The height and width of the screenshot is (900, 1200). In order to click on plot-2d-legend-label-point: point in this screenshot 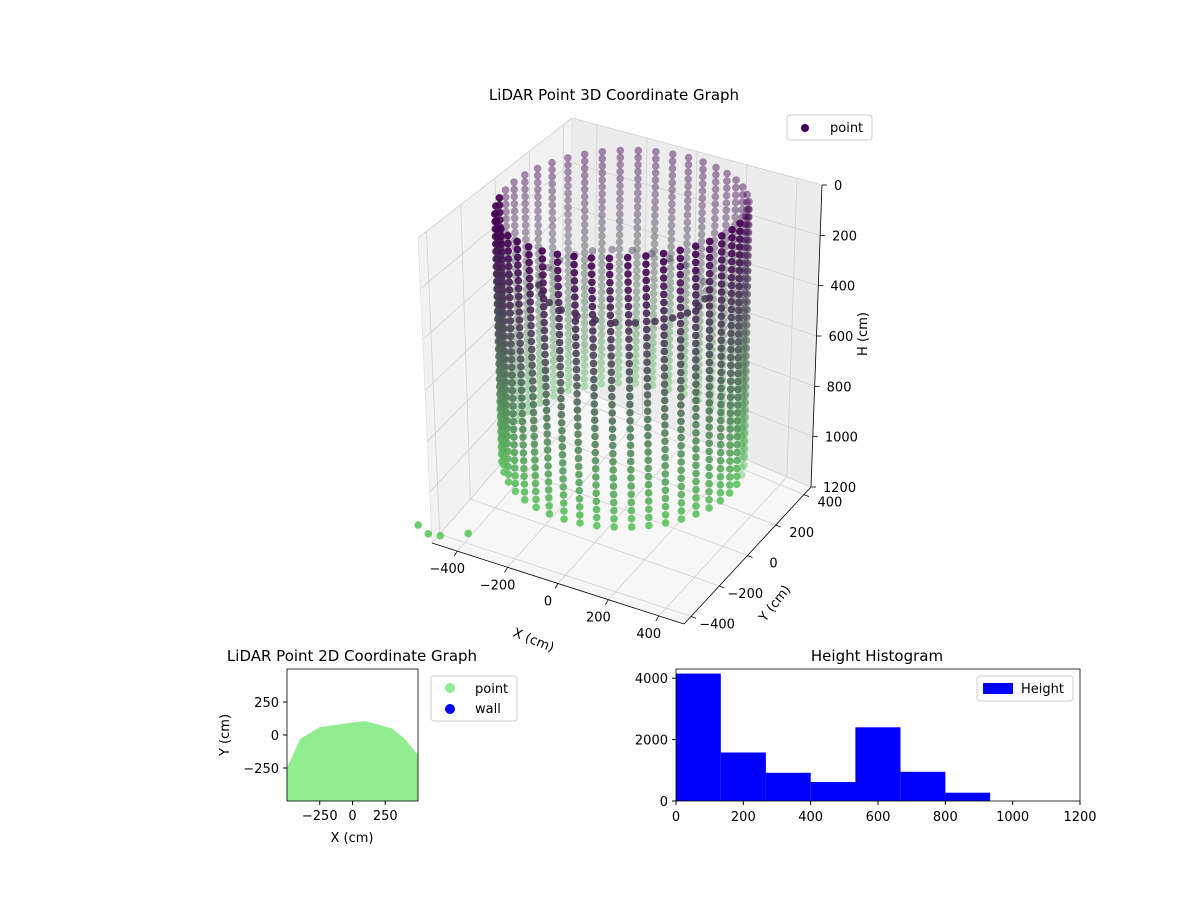, I will do `click(491, 689)`.